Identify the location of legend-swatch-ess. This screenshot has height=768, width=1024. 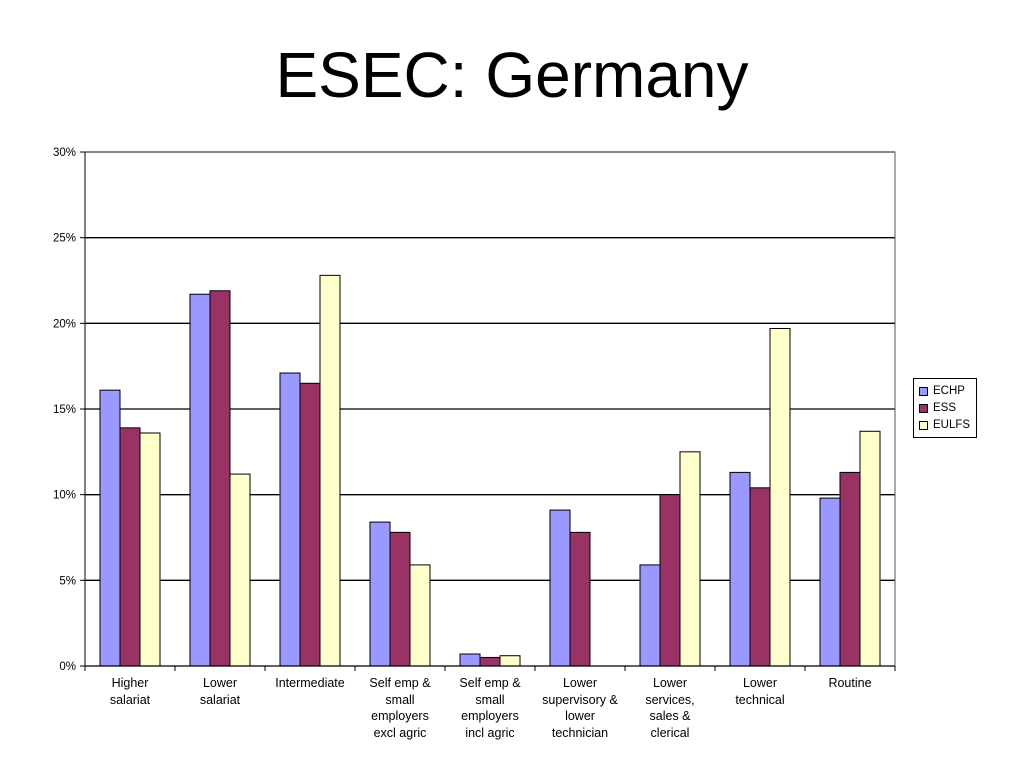
(923, 408).